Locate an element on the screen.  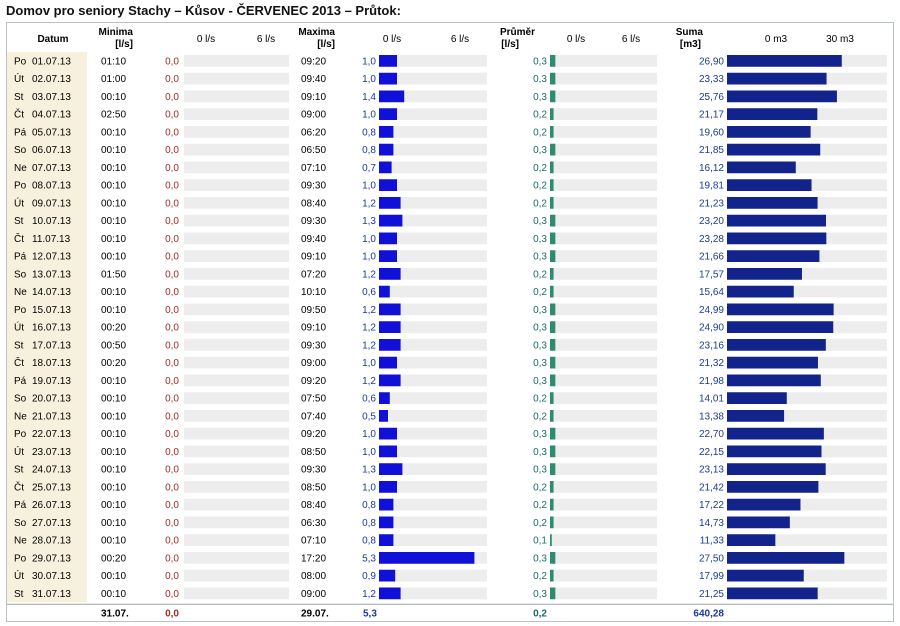
max-time: 09:40 is located at coordinates (313, 79).